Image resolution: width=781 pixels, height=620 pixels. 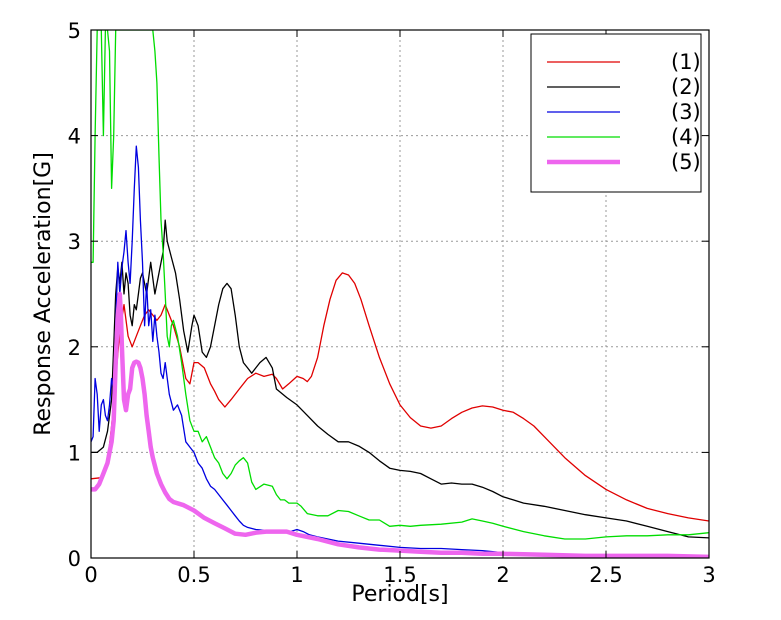 I want to click on y-tick-label: 1, so click(x=74, y=453).